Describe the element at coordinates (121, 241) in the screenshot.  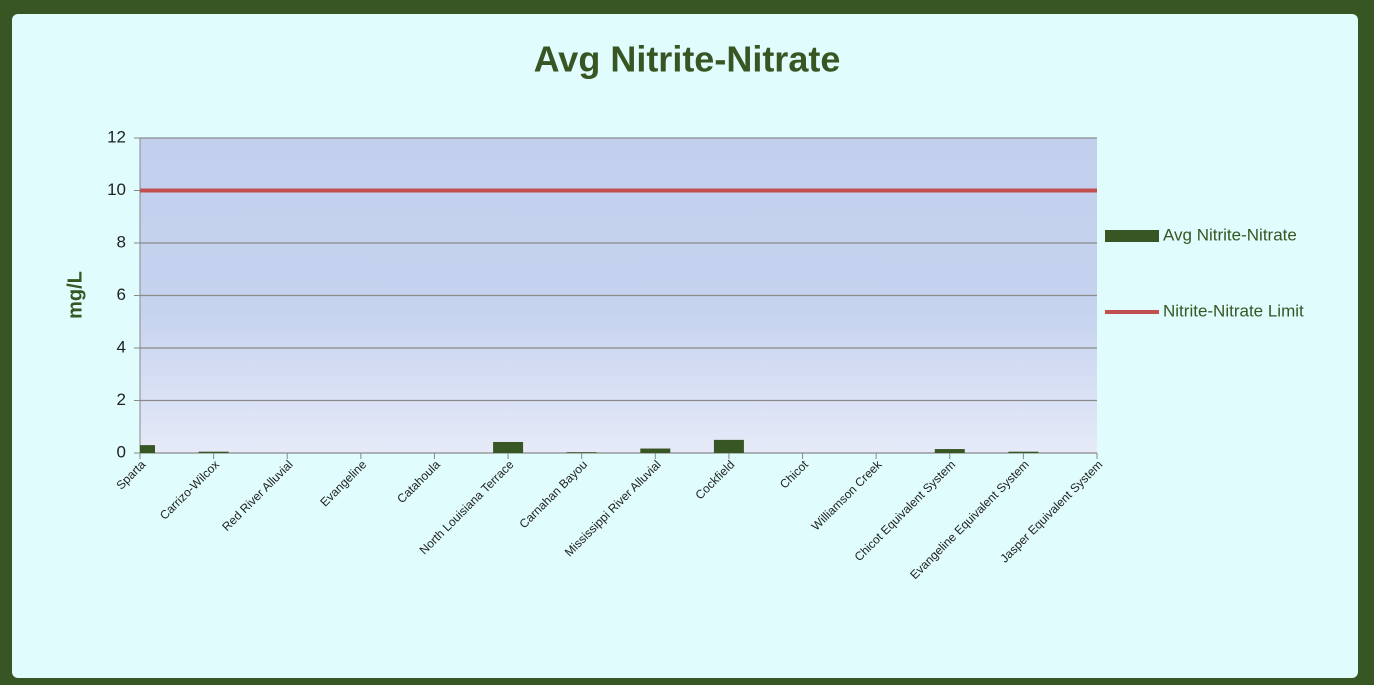
I see `y-tick-label: 8` at that location.